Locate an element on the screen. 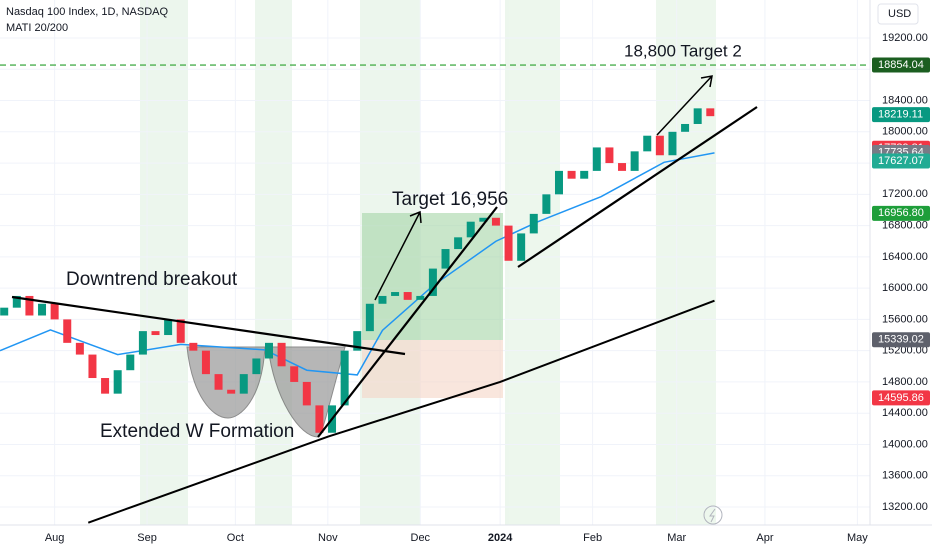  y-tick-label: 14400.00 is located at coordinates (905, 413).